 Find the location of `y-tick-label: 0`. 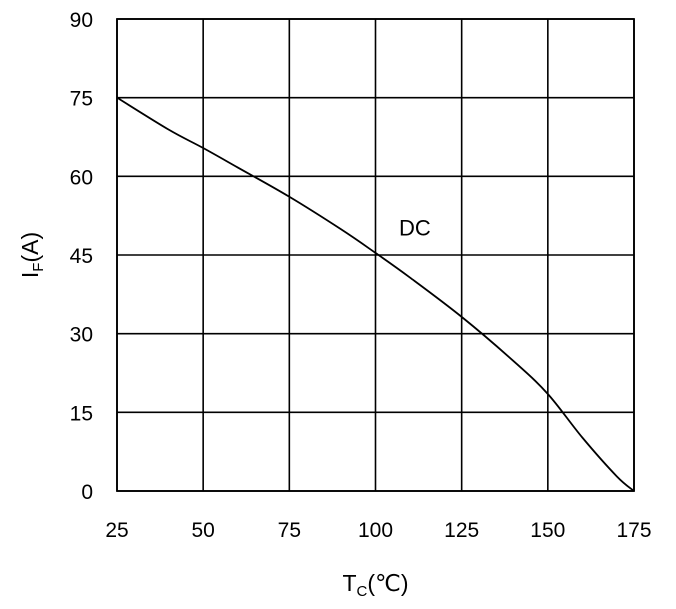

y-tick-label: 0 is located at coordinates (87, 492).